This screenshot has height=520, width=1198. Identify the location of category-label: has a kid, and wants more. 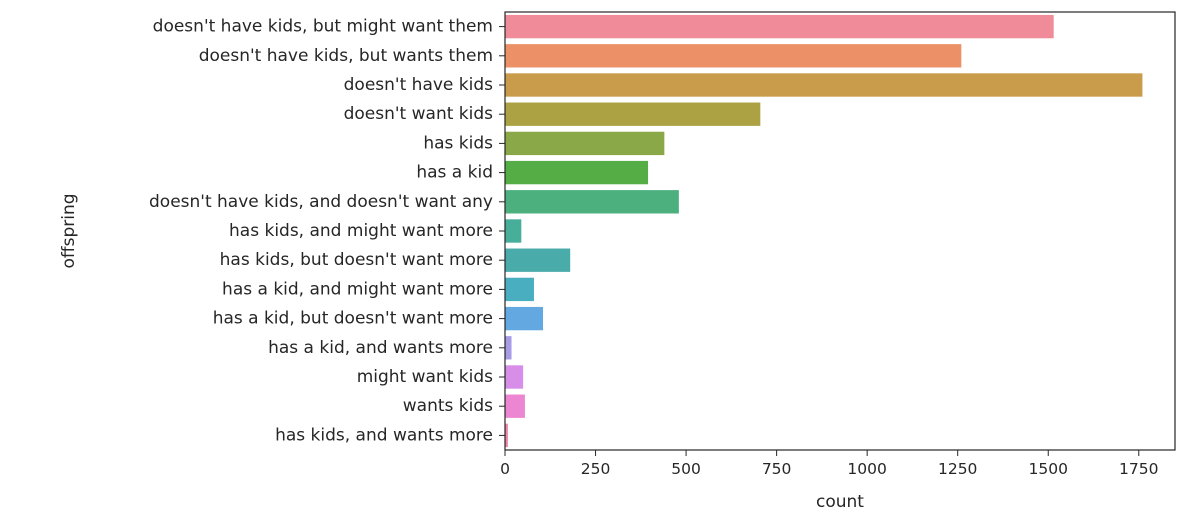
(380, 348).